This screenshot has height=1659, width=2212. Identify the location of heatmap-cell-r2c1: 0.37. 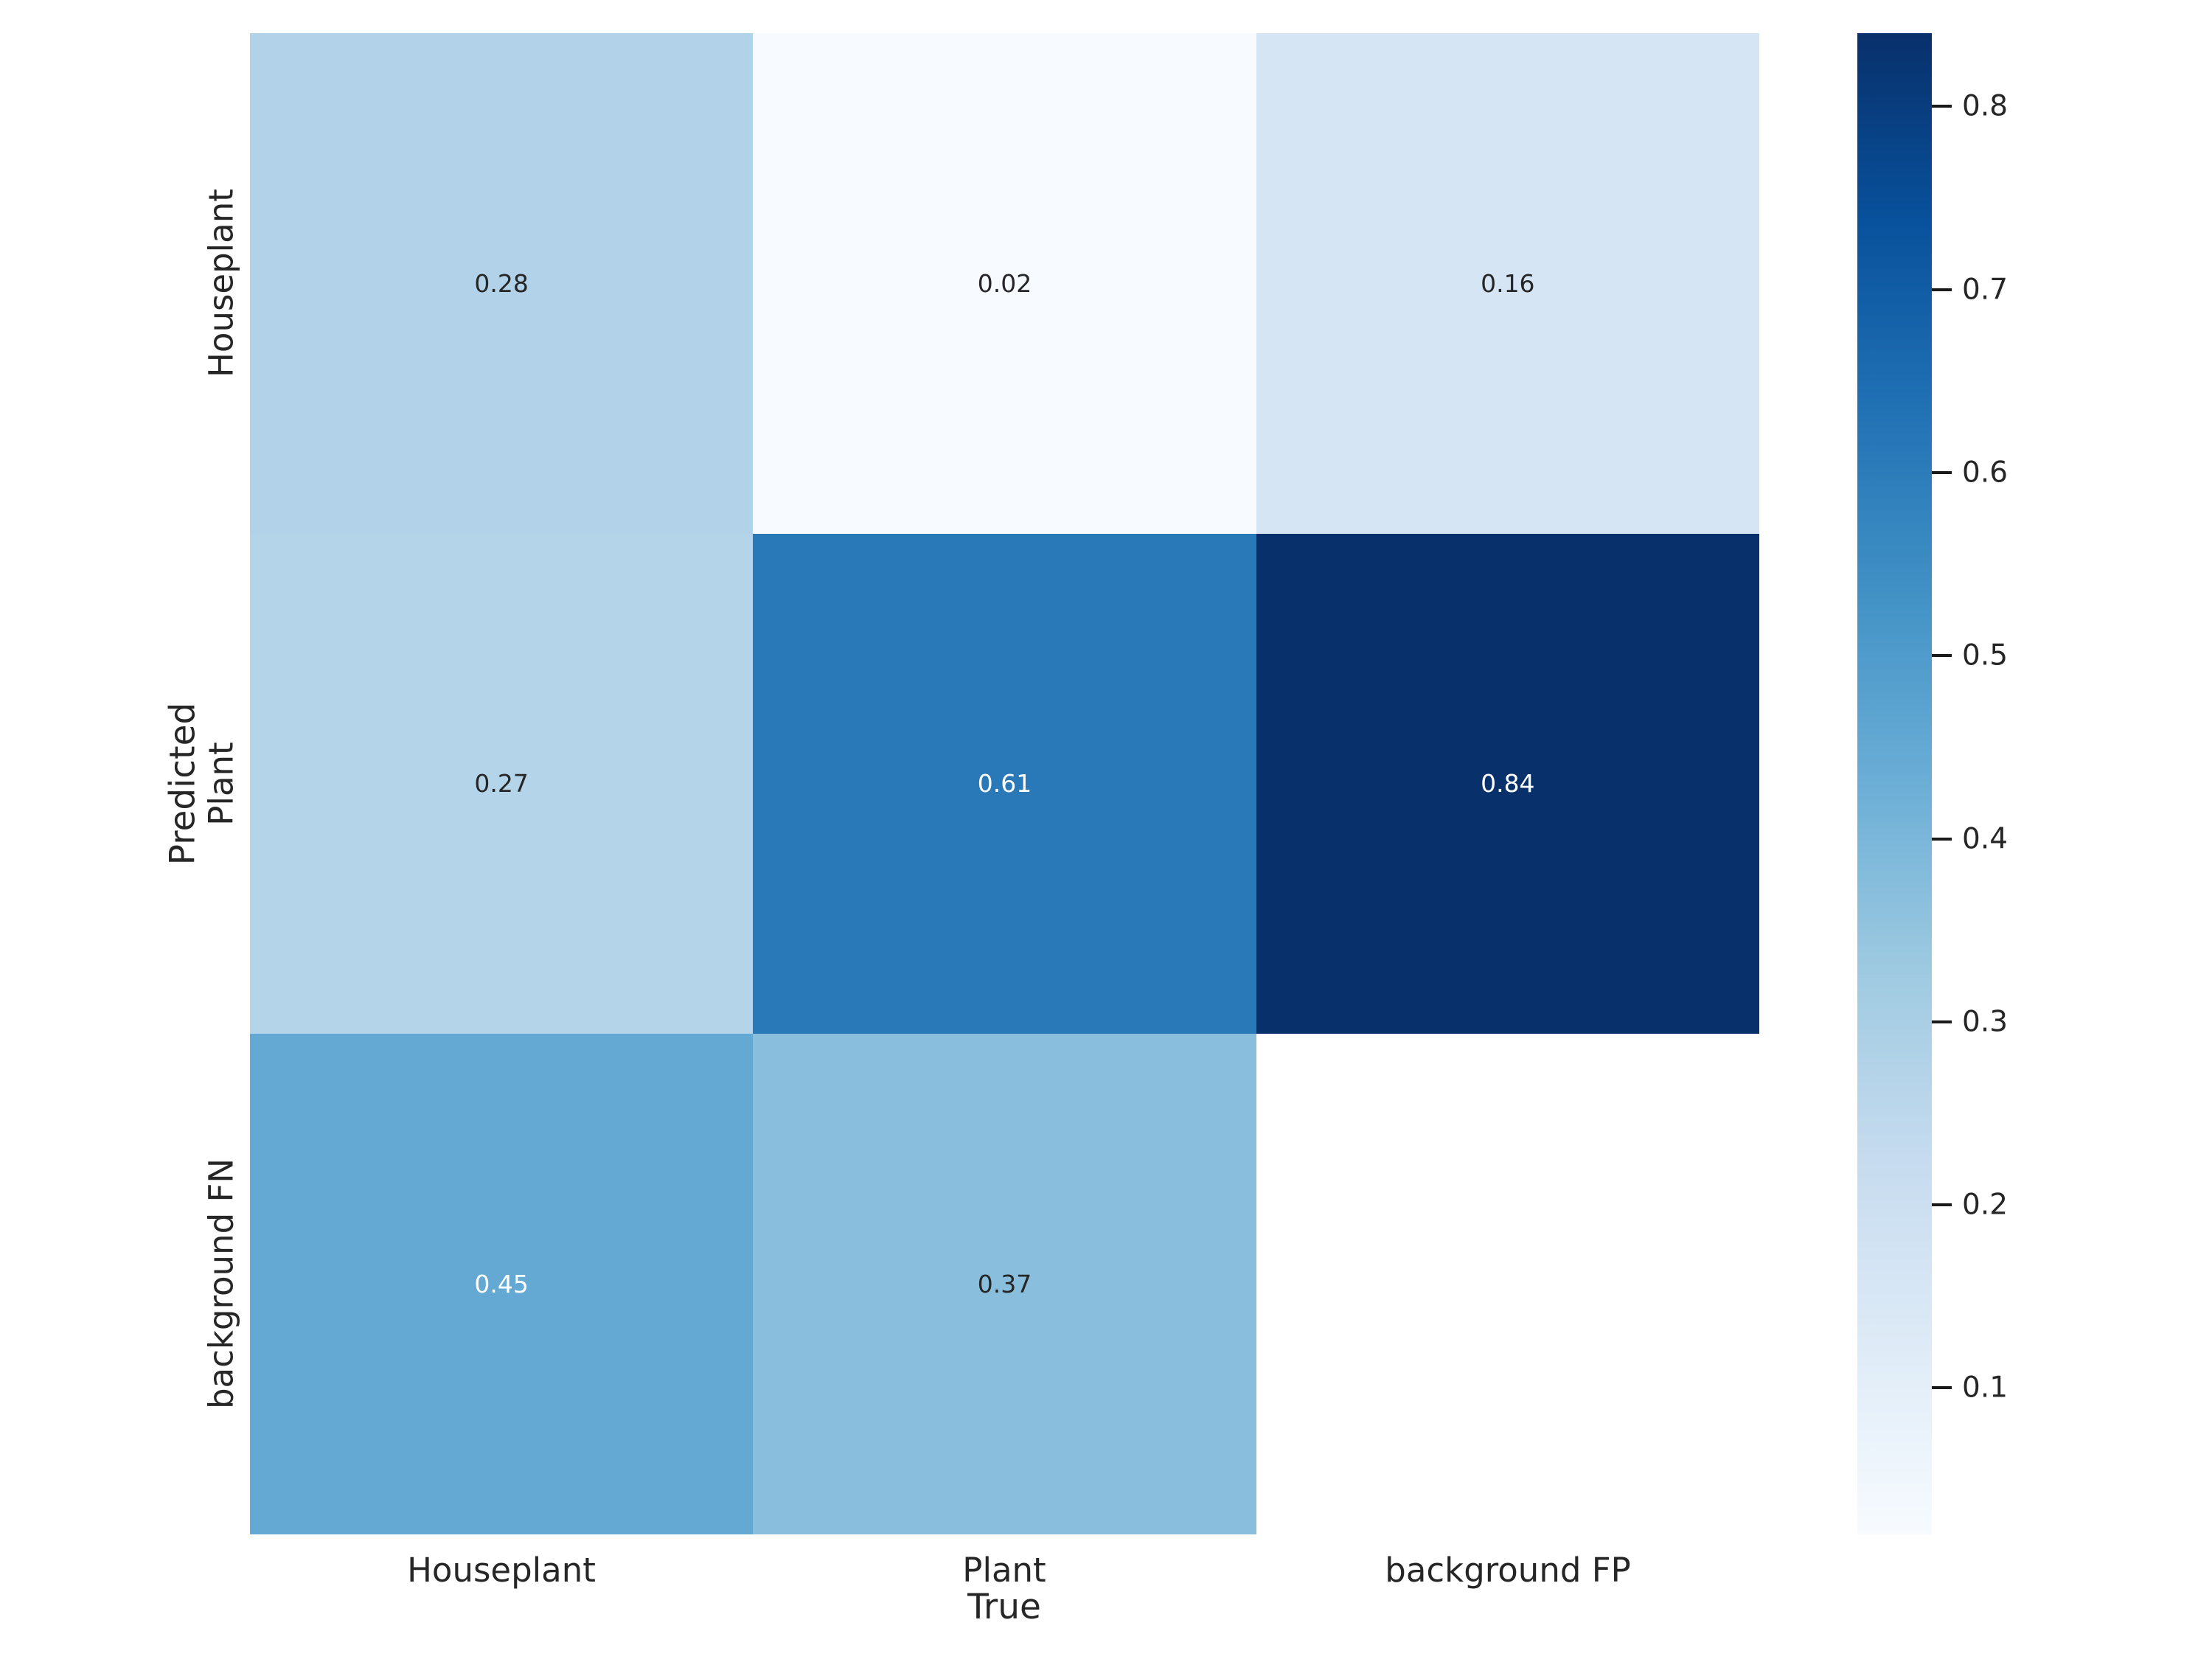
(1004, 1284).